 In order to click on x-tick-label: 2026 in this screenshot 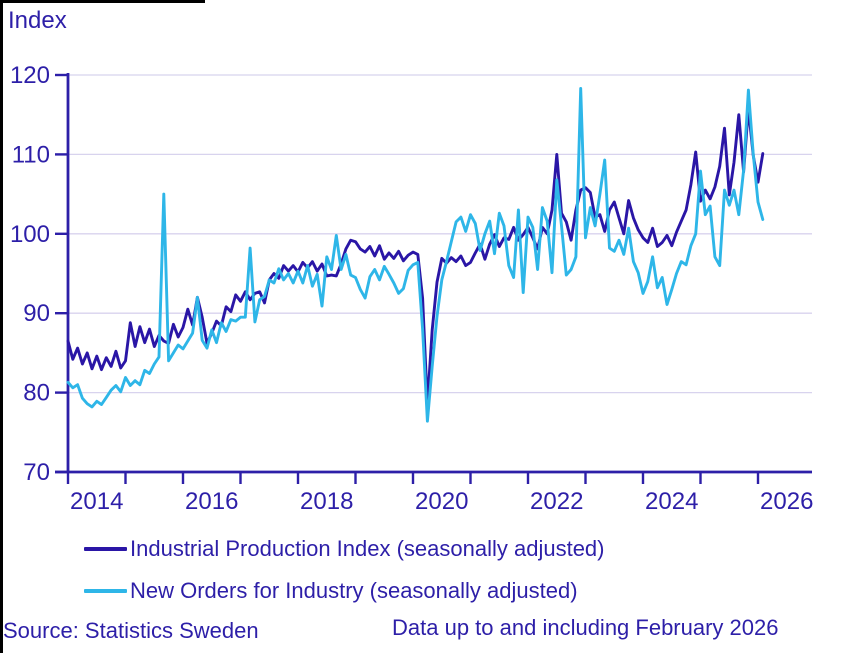, I will do `click(786, 501)`.